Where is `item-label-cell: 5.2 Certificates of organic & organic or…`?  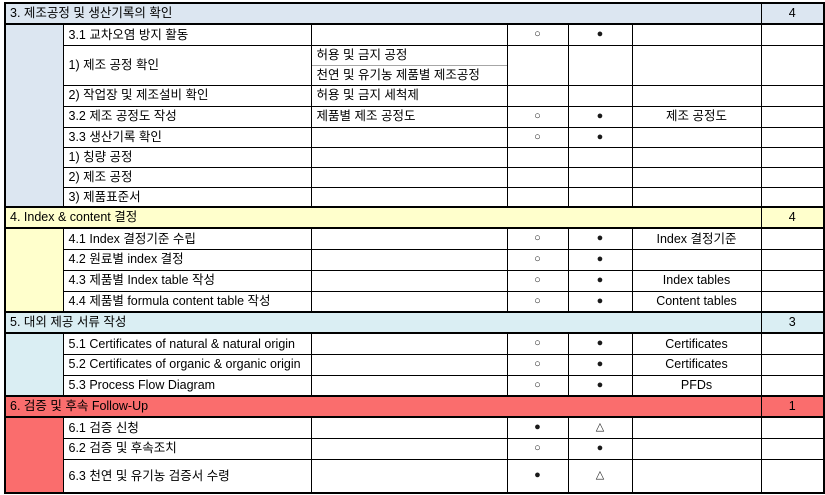
item-label-cell: 5.2 Certificates of organic & organic or… is located at coordinates (187, 364).